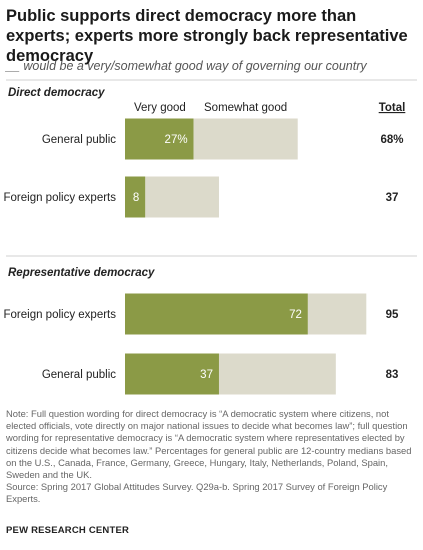 This screenshot has height=550, width=423. I want to click on legend-very-good: Very good, so click(160, 108).